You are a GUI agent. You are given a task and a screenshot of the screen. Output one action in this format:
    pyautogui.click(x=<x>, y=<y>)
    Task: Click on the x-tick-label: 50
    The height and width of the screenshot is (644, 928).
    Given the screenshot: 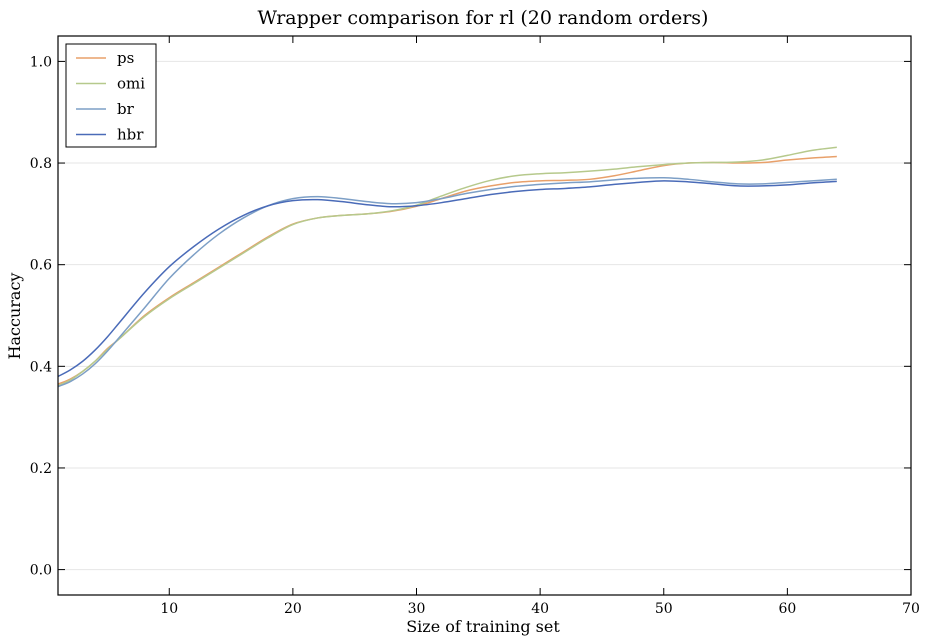 What is the action you would take?
    pyautogui.click(x=664, y=609)
    